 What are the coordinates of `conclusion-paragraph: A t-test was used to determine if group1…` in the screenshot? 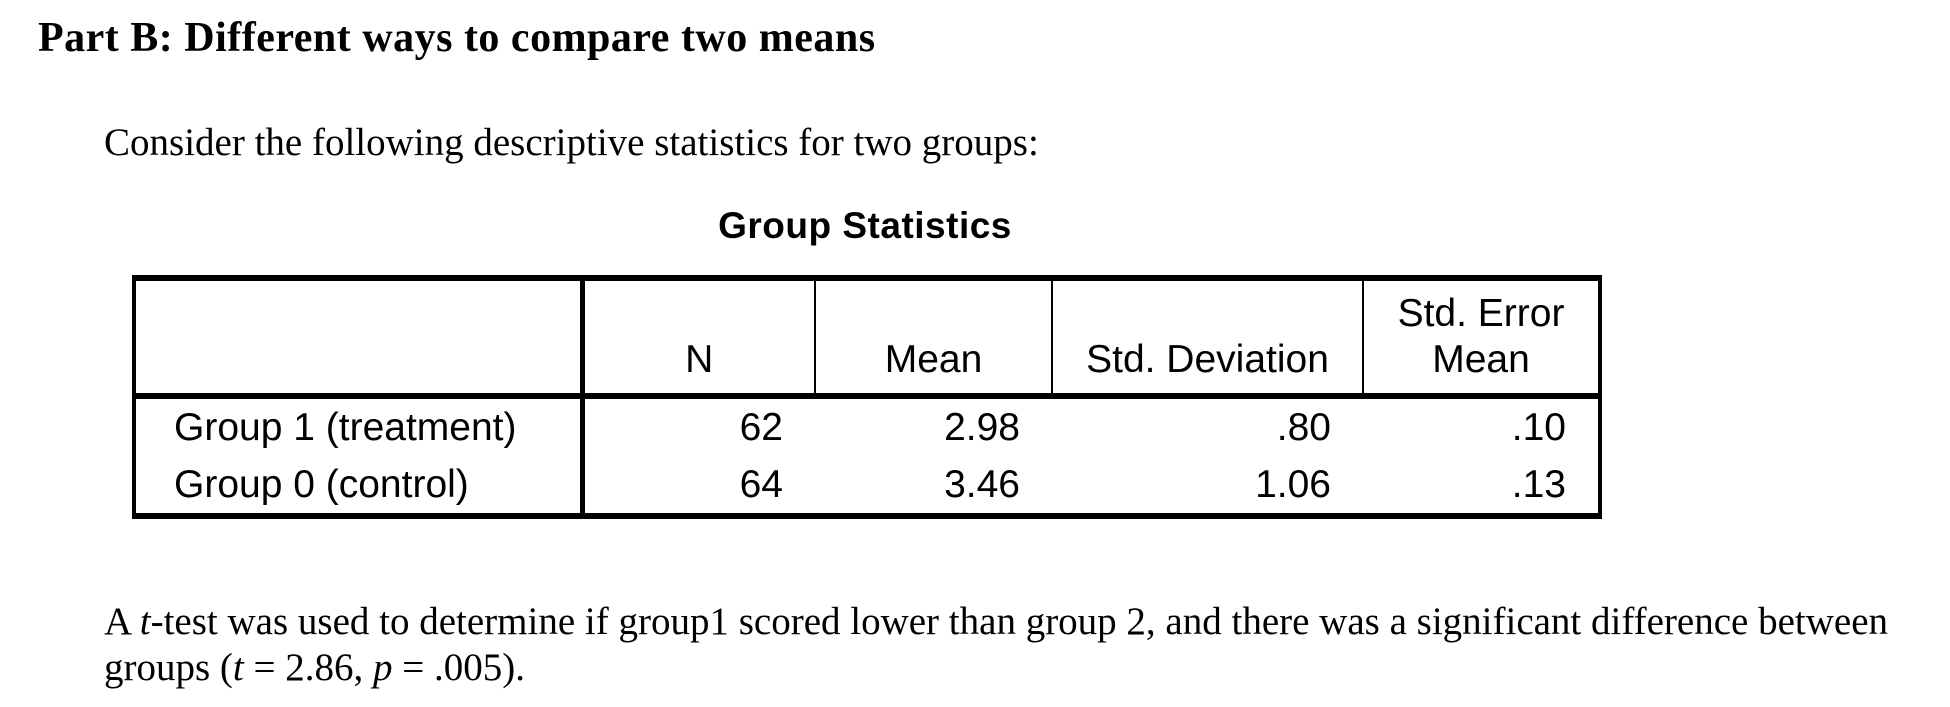 It's located at (996, 644).